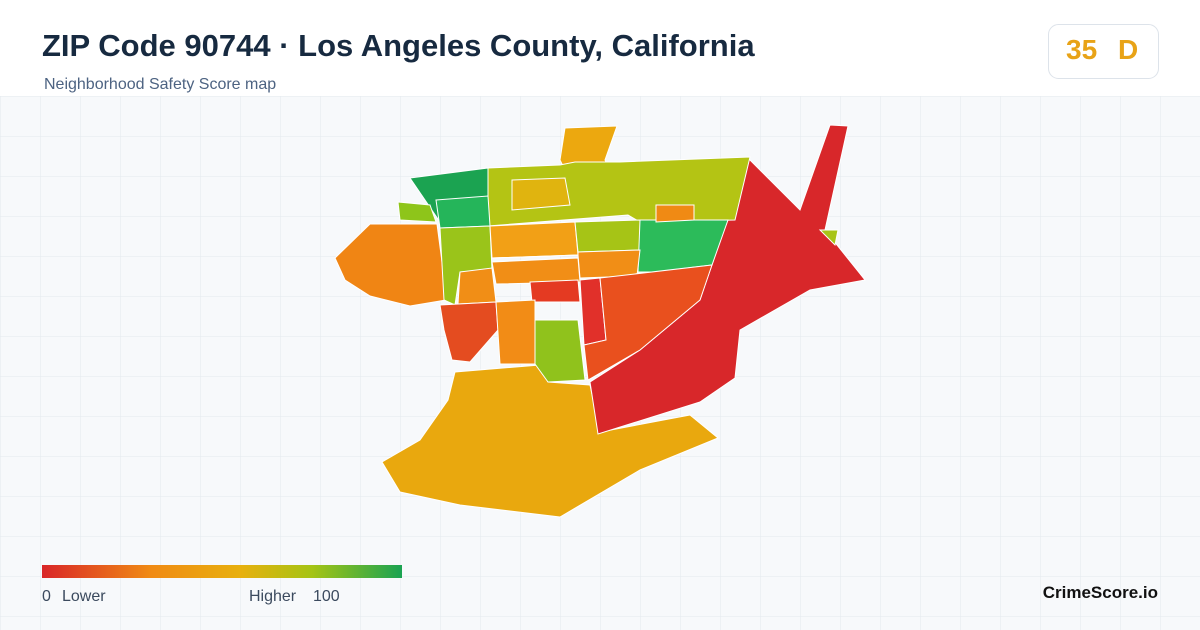 The width and height of the screenshot is (1200, 630). Describe the element at coordinates (273, 596) in the screenshot. I see `legend-max-label: Higher` at that location.